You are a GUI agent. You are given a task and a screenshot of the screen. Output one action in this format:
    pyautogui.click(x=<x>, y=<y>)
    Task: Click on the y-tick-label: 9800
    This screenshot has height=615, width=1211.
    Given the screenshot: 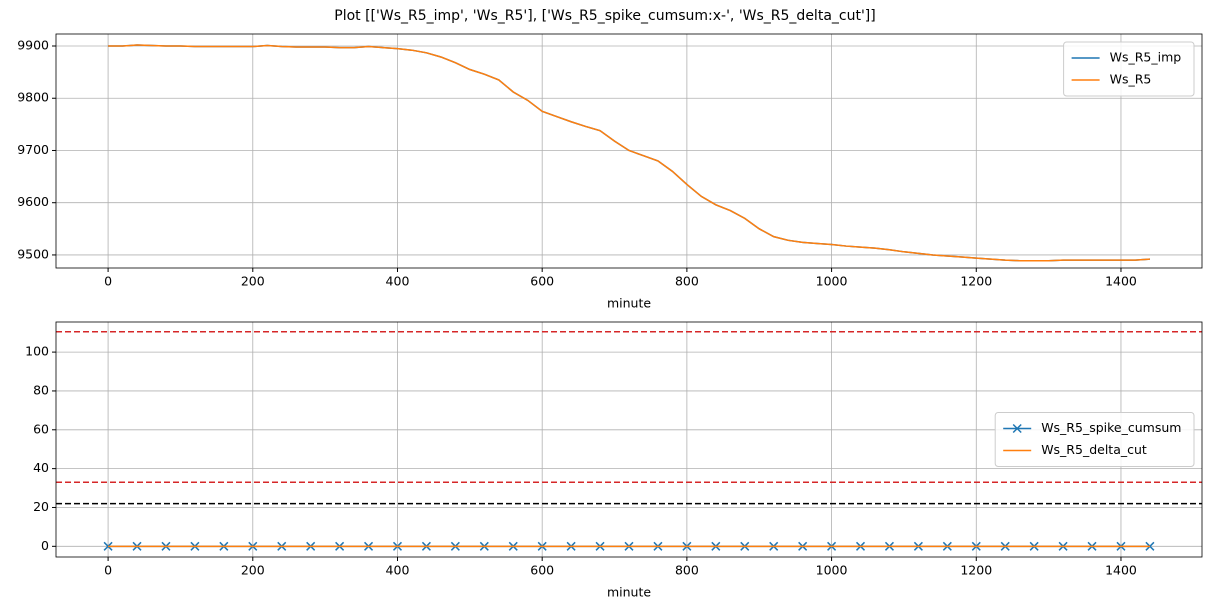 What is the action you would take?
    pyautogui.click(x=33, y=97)
    